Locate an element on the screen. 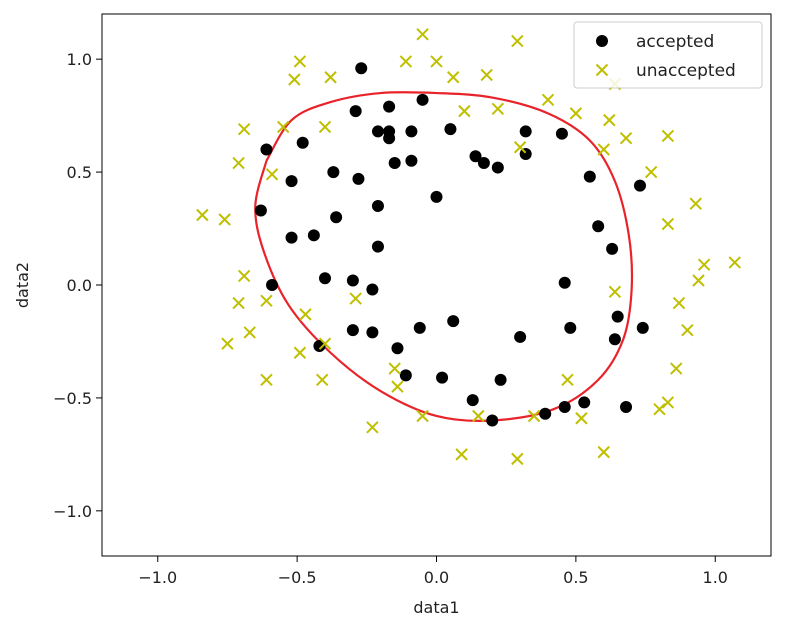 The width and height of the screenshot is (794, 622). legend-box is located at coordinates (668, 55).